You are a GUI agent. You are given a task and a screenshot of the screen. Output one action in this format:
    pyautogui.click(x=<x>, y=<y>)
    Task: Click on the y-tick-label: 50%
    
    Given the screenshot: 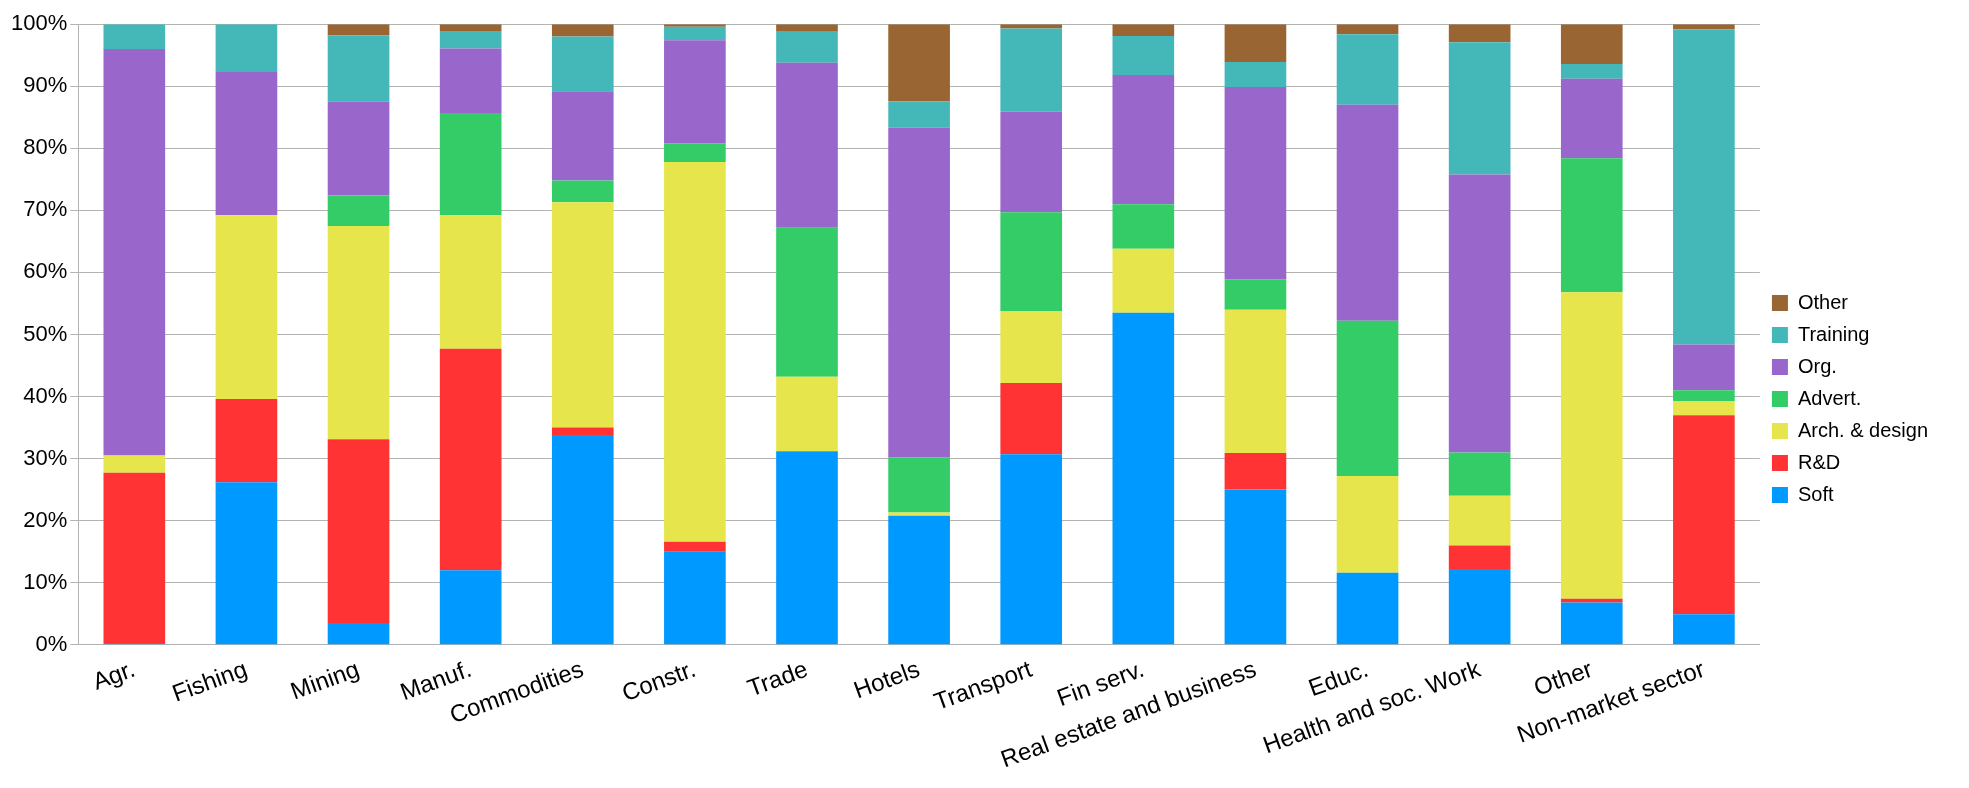 What is the action you would take?
    pyautogui.click(x=45, y=333)
    